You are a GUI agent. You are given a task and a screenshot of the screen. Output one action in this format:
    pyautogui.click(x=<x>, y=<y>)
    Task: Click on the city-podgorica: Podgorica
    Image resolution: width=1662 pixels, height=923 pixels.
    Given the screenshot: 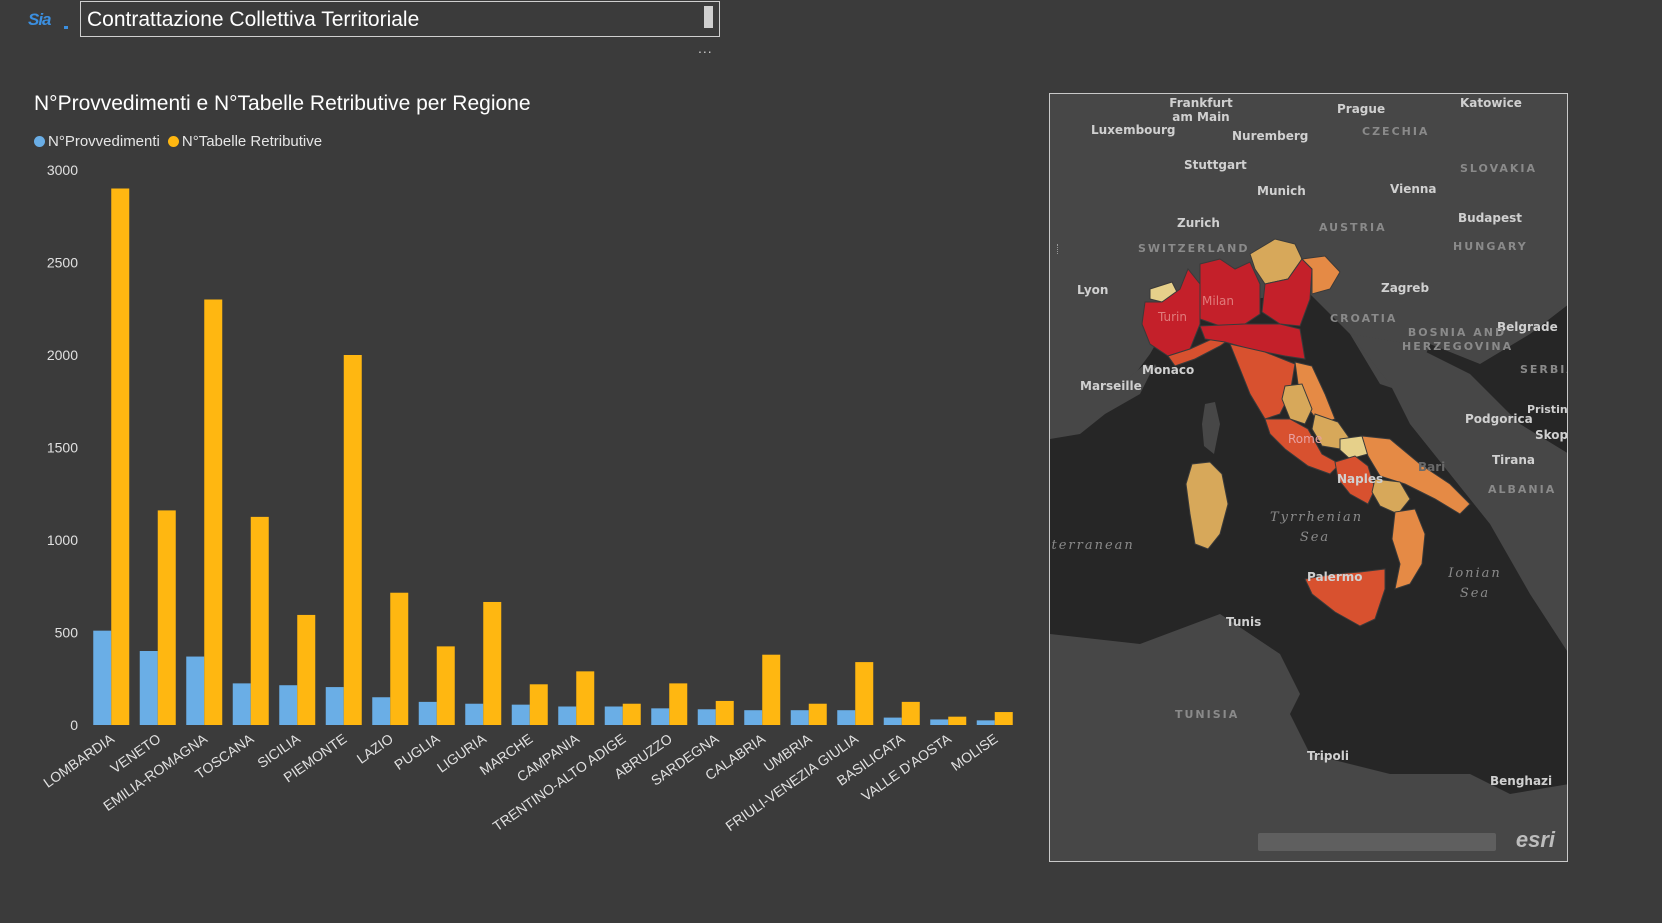 What is the action you would take?
    pyautogui.click(x=1499, y=419)
    